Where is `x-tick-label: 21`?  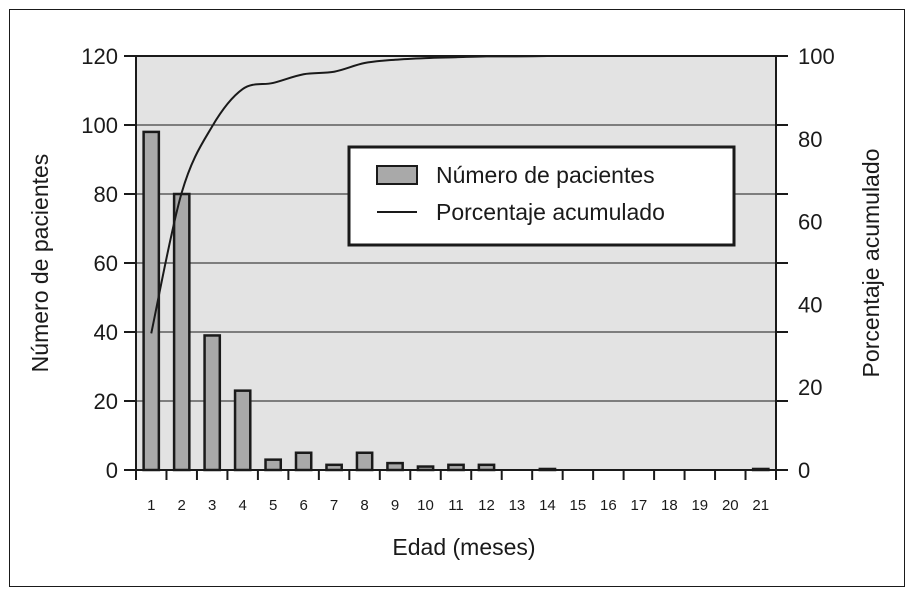 x-tick-label: 21 is located at coordinates (760, 505).